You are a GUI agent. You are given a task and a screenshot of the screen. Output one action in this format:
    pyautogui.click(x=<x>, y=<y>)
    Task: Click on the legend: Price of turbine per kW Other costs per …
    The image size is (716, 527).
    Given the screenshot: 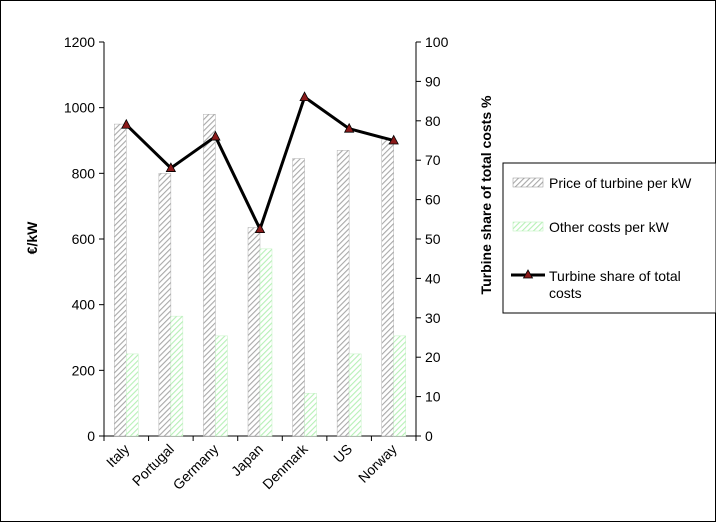 What is the action you would take?
    pyautogui.click(x=609, y=238)
    